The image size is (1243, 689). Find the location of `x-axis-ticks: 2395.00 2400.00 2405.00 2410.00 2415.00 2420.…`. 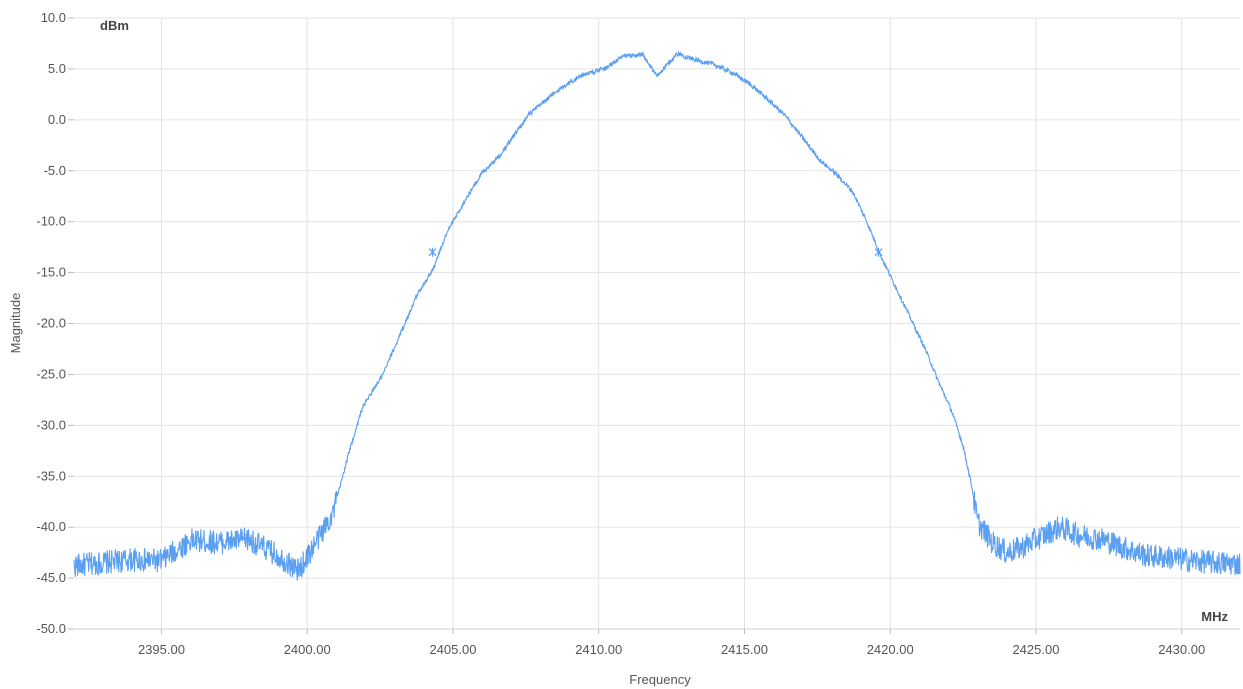

x-axis-ticks: 2395.00 2400.00 2405.00 2410.00 2415.00 2420.… is located at coordinates (671, 643).